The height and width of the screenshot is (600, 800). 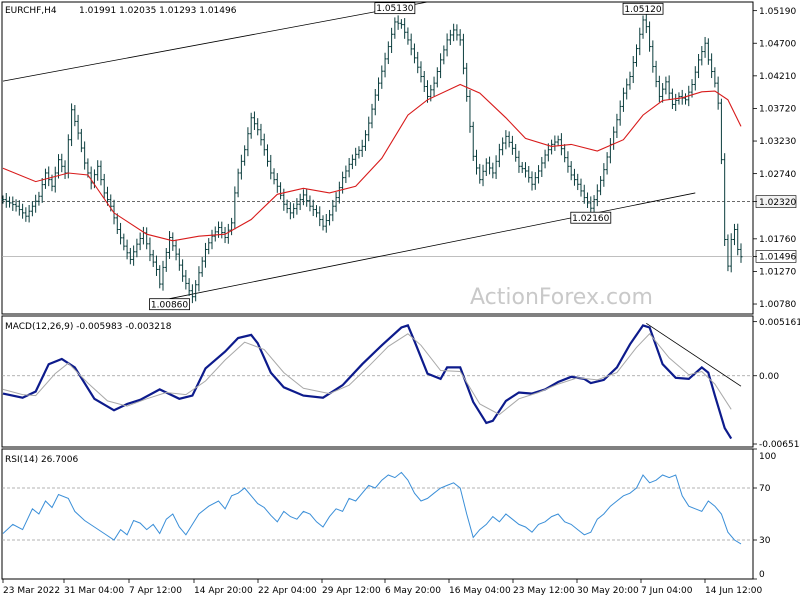 What do you see at coordinates (777, 77) in the screenshot?
I see `price-axis-tick-label: 1.04210` at bounding box center [777, 77].